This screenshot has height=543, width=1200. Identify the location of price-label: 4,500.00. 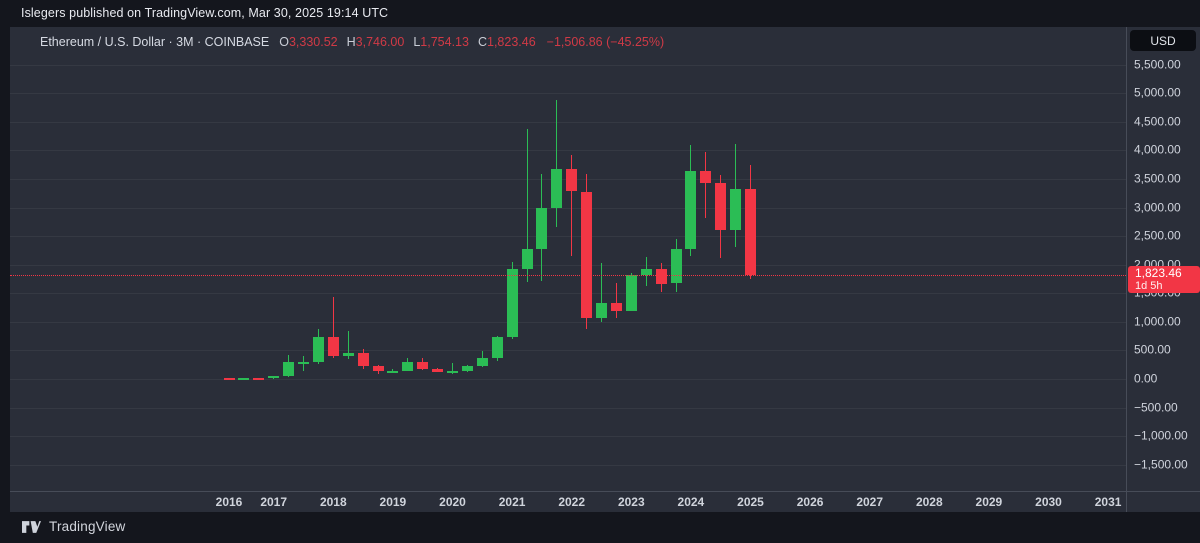
(1157, 121).